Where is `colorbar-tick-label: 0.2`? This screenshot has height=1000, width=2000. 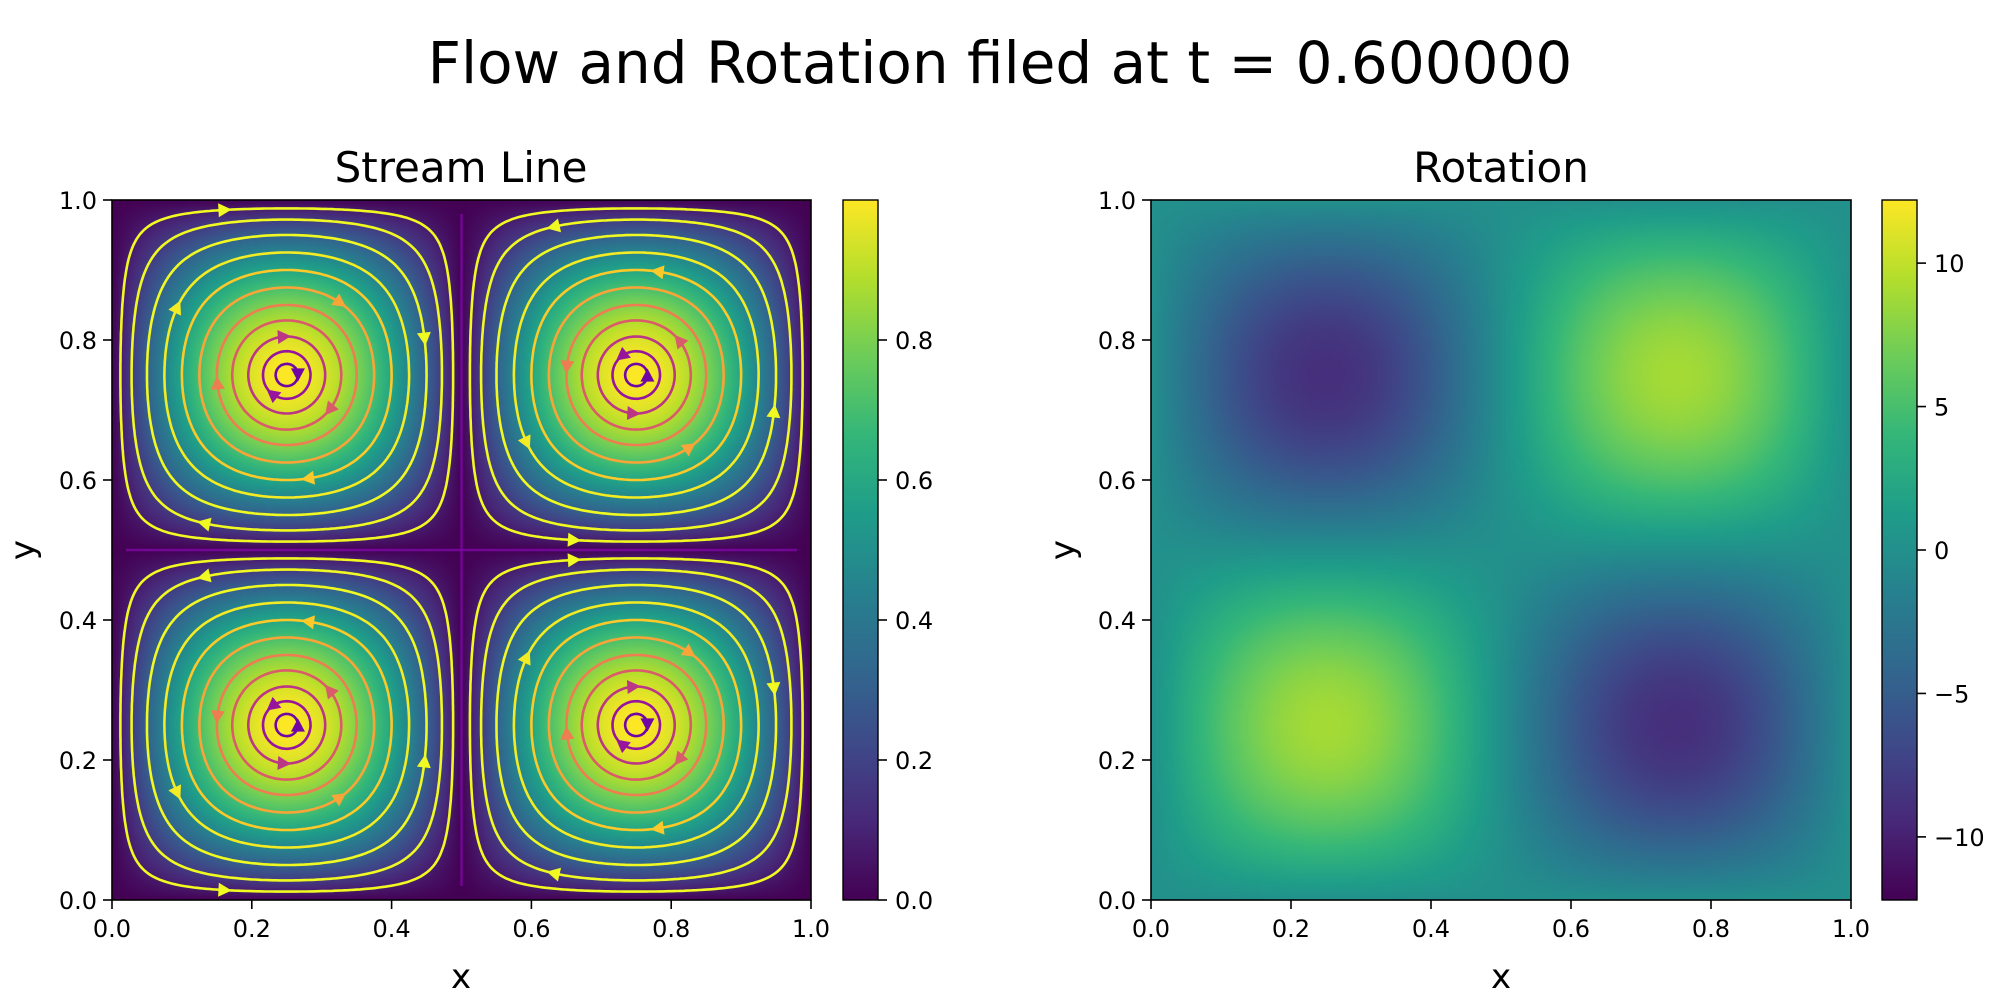
colorbar-tick-label: 0.2 is located at coordinates (914, 761).